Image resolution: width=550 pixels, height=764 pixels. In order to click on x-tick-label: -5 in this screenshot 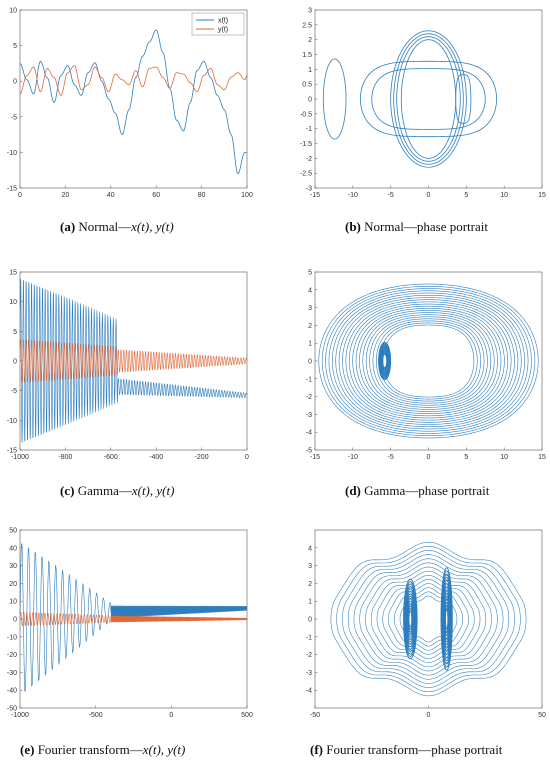, I will do `click(391, 195)`.